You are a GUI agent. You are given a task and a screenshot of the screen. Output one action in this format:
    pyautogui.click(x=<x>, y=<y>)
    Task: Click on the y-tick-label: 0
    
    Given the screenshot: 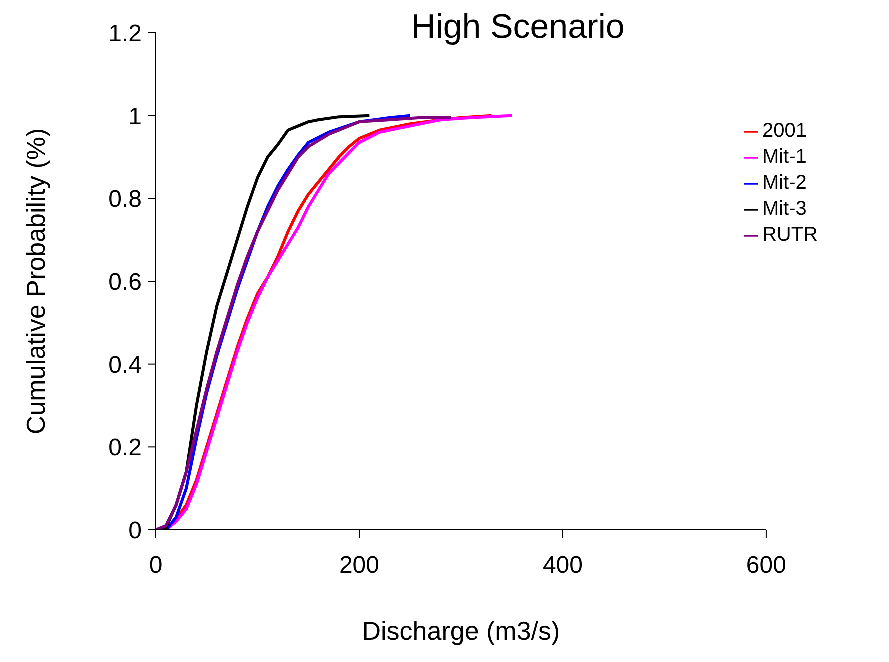 What is the action you would take?
    pyautogui.click(x=135, y=531)
    